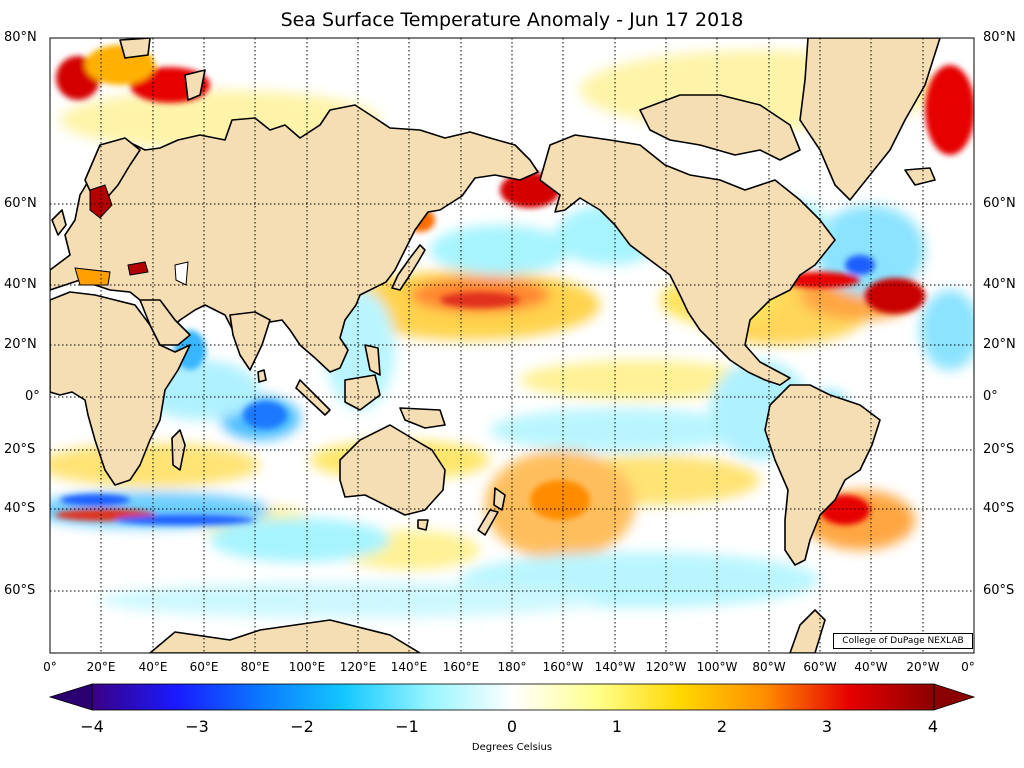 The height and width of the screenshot is (768, 1024). I want to click on tasmania, so click(423, 525).